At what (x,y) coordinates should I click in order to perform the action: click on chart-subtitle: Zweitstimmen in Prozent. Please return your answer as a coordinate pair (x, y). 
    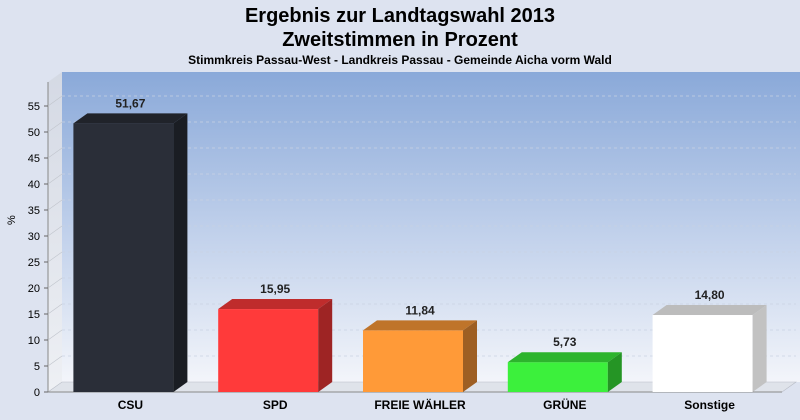
    Looking at the image, I should click on (400, 40).